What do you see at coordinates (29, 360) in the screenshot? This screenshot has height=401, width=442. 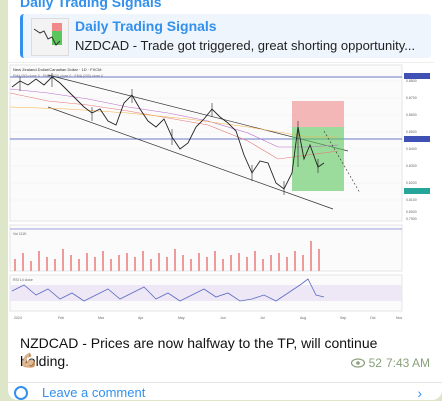 I see `flexed-biceps-emoji: 💪🏼` at bounding box center [29, 360].